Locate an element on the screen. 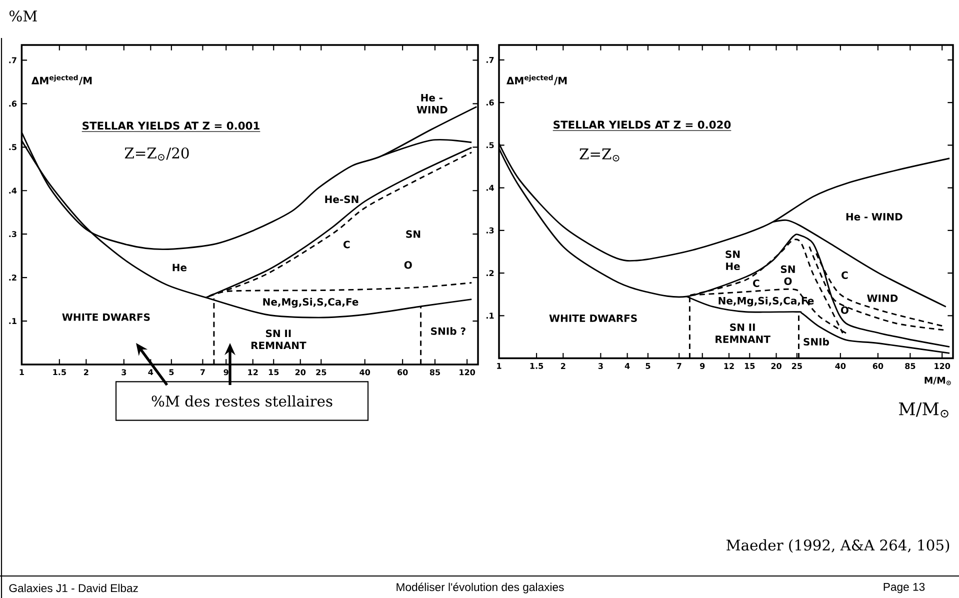  text: Modéliser l'évolution des galaxies is located at coordinates (480, 588).